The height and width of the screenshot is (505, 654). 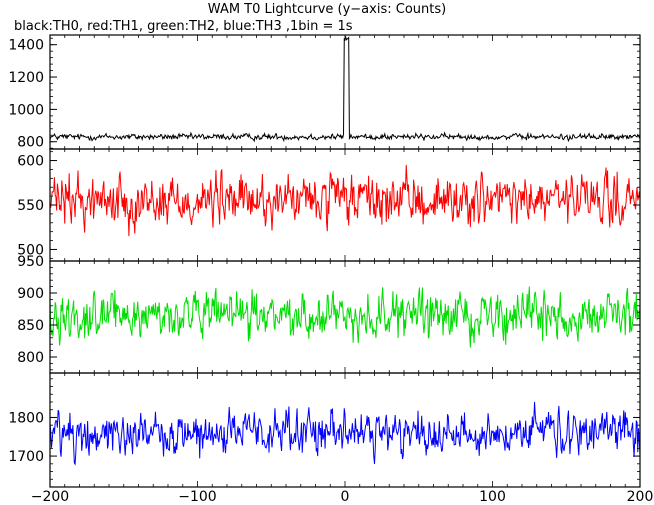 What do you see at coordinates (640, 497) in the screenshot?
I see `x-tick-label-4: 200` at bounding box center [640, 497].